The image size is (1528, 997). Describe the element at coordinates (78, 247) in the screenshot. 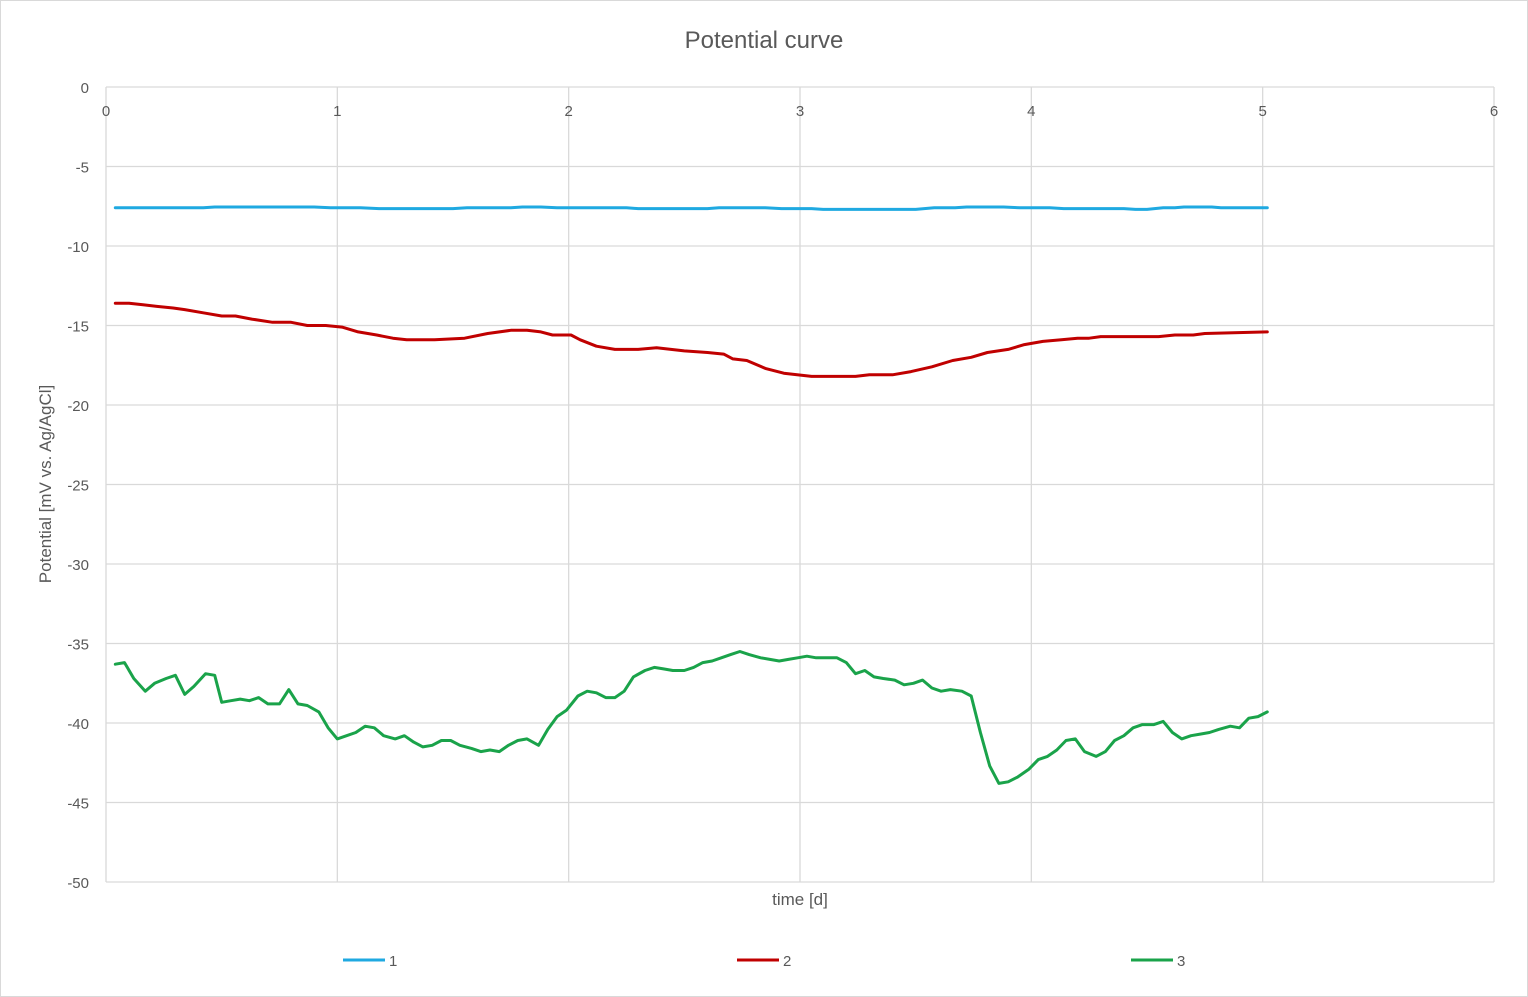

I see `y-tick-label: -10` at that location.